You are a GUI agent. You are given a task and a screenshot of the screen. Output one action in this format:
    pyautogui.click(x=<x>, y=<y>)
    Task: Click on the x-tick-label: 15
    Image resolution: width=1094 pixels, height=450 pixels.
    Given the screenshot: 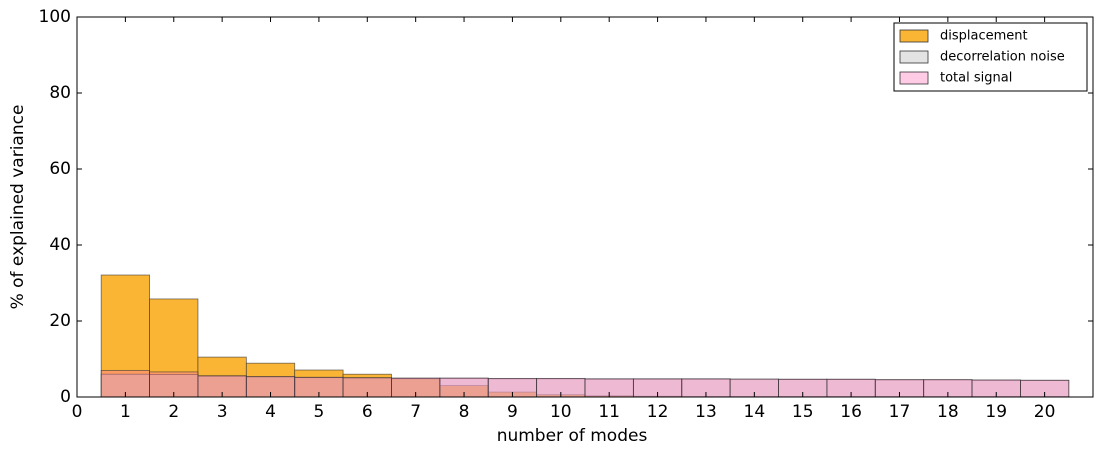 What is the action you would take?
    pyautogui.click(x=803, y=412)
    